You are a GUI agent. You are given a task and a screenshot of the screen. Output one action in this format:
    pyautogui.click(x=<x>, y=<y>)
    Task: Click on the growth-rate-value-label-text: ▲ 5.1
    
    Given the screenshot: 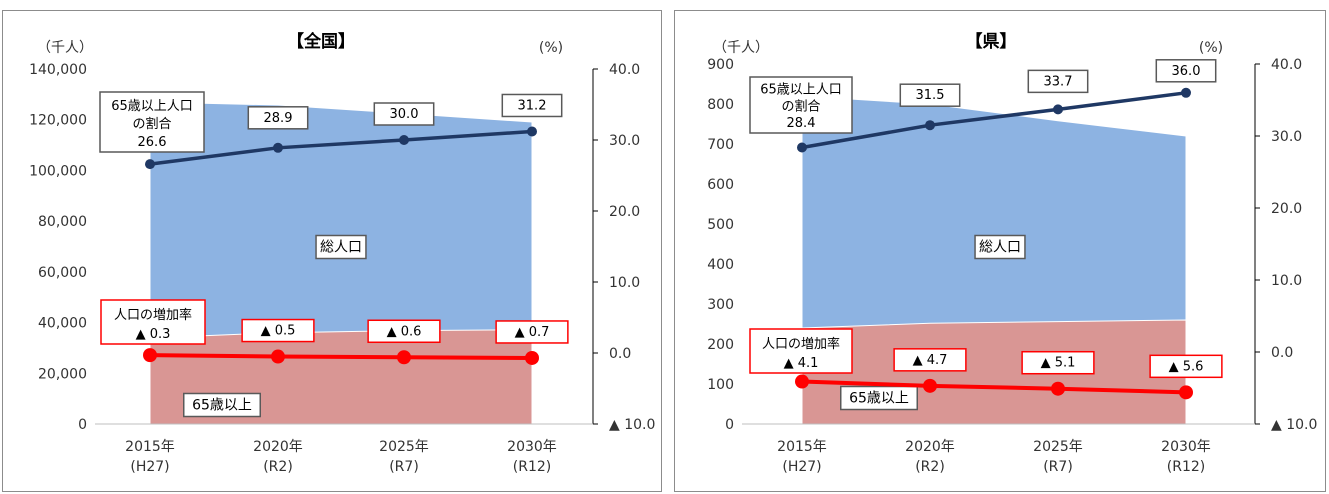 What is the action you would take?
    pyautogui.click(x=1058, y=363)
    